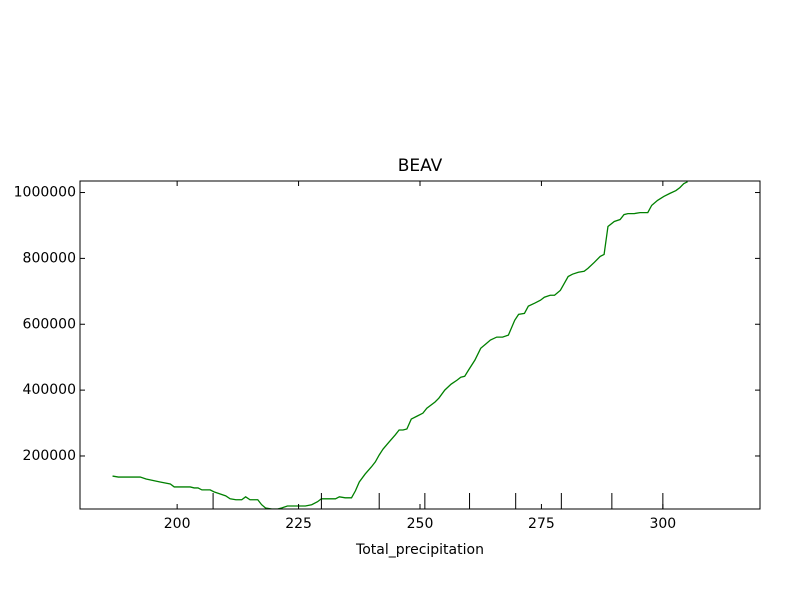  What do you see at coordinates (298, 524) in the screenshot?
I see `x-tick-label: 225` at bounding box center [298, 524].